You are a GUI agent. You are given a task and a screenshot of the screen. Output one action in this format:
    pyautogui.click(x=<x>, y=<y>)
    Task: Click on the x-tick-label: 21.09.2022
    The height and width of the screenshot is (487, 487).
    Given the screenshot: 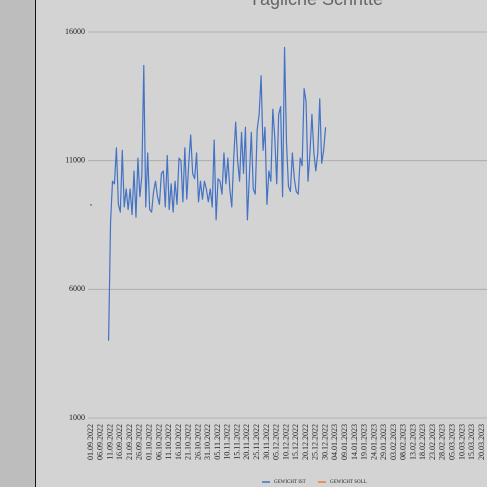 What is the action you would take?
    pyautogui.click(x=129, y=442)
    